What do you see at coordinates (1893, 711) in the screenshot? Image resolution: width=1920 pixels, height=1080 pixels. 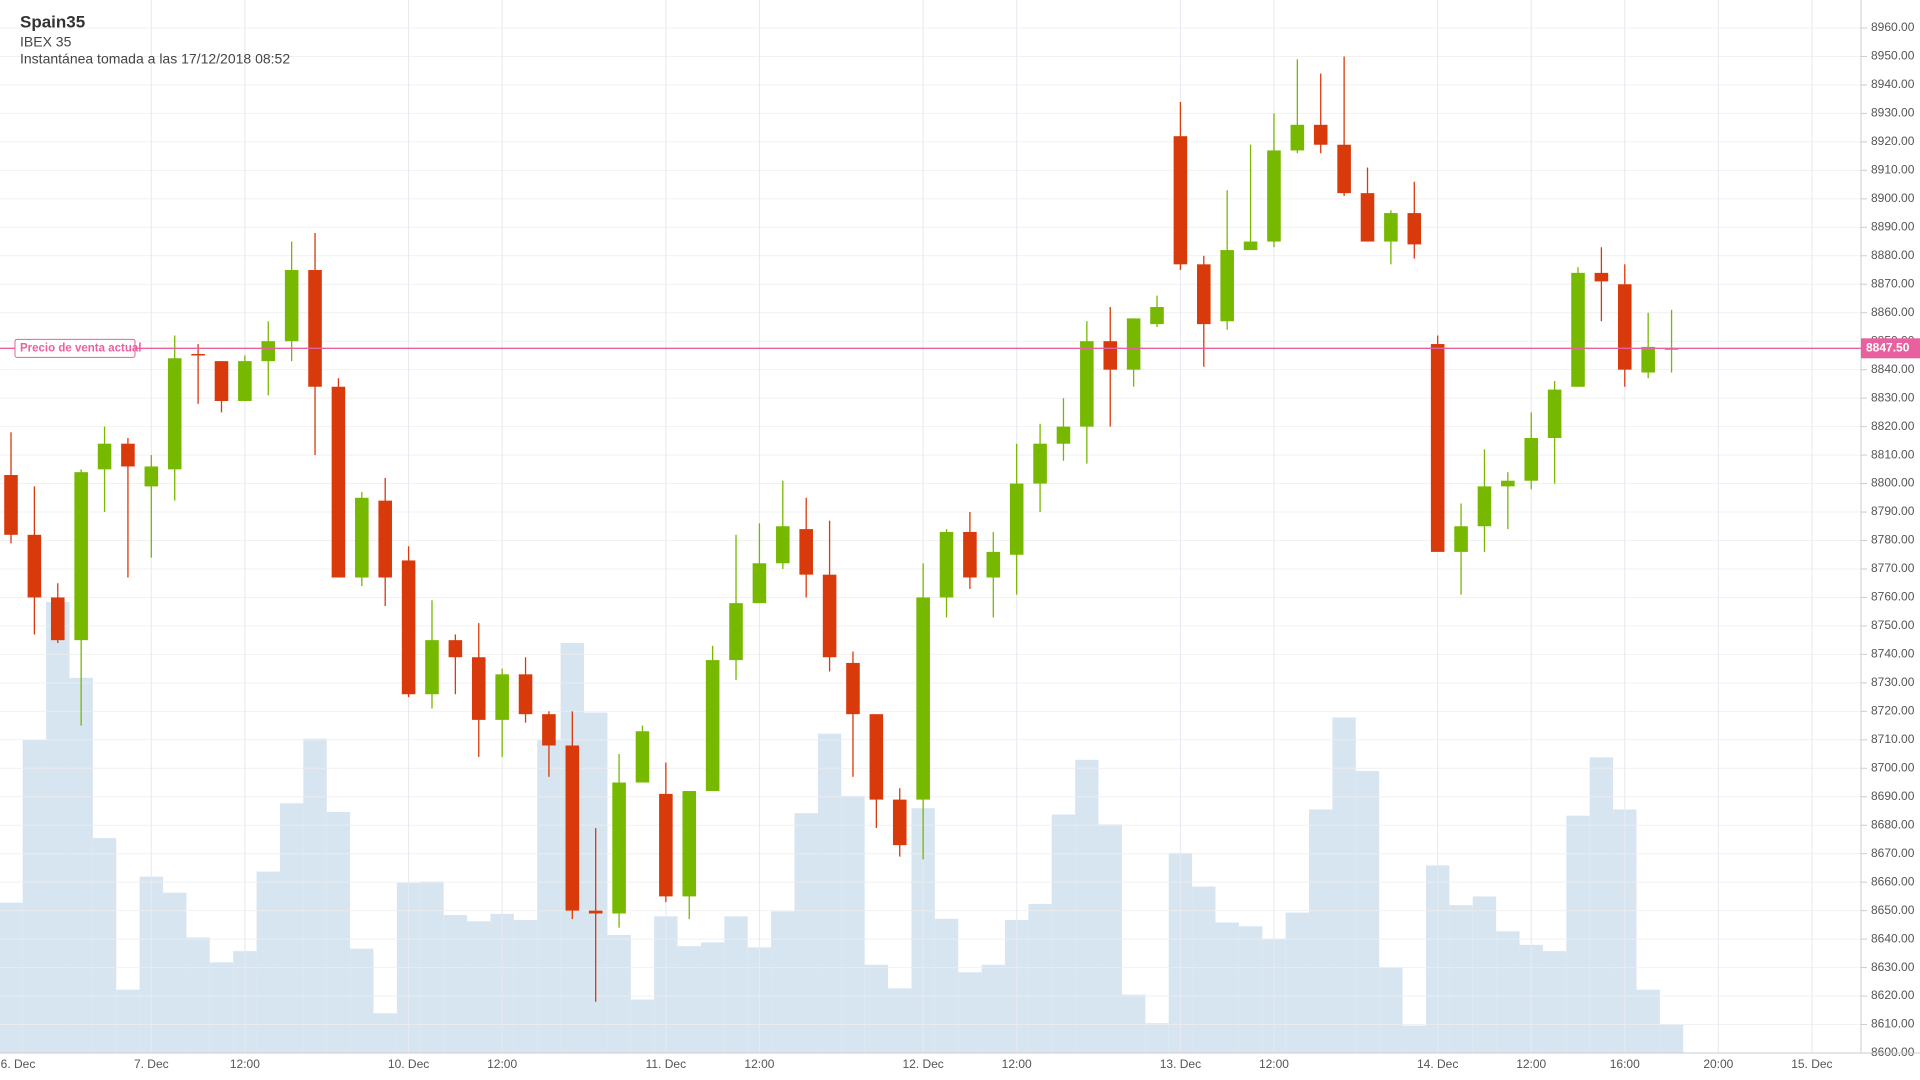 I see `y-tick-label: 8720.00` at bounding box center [1893, 711].